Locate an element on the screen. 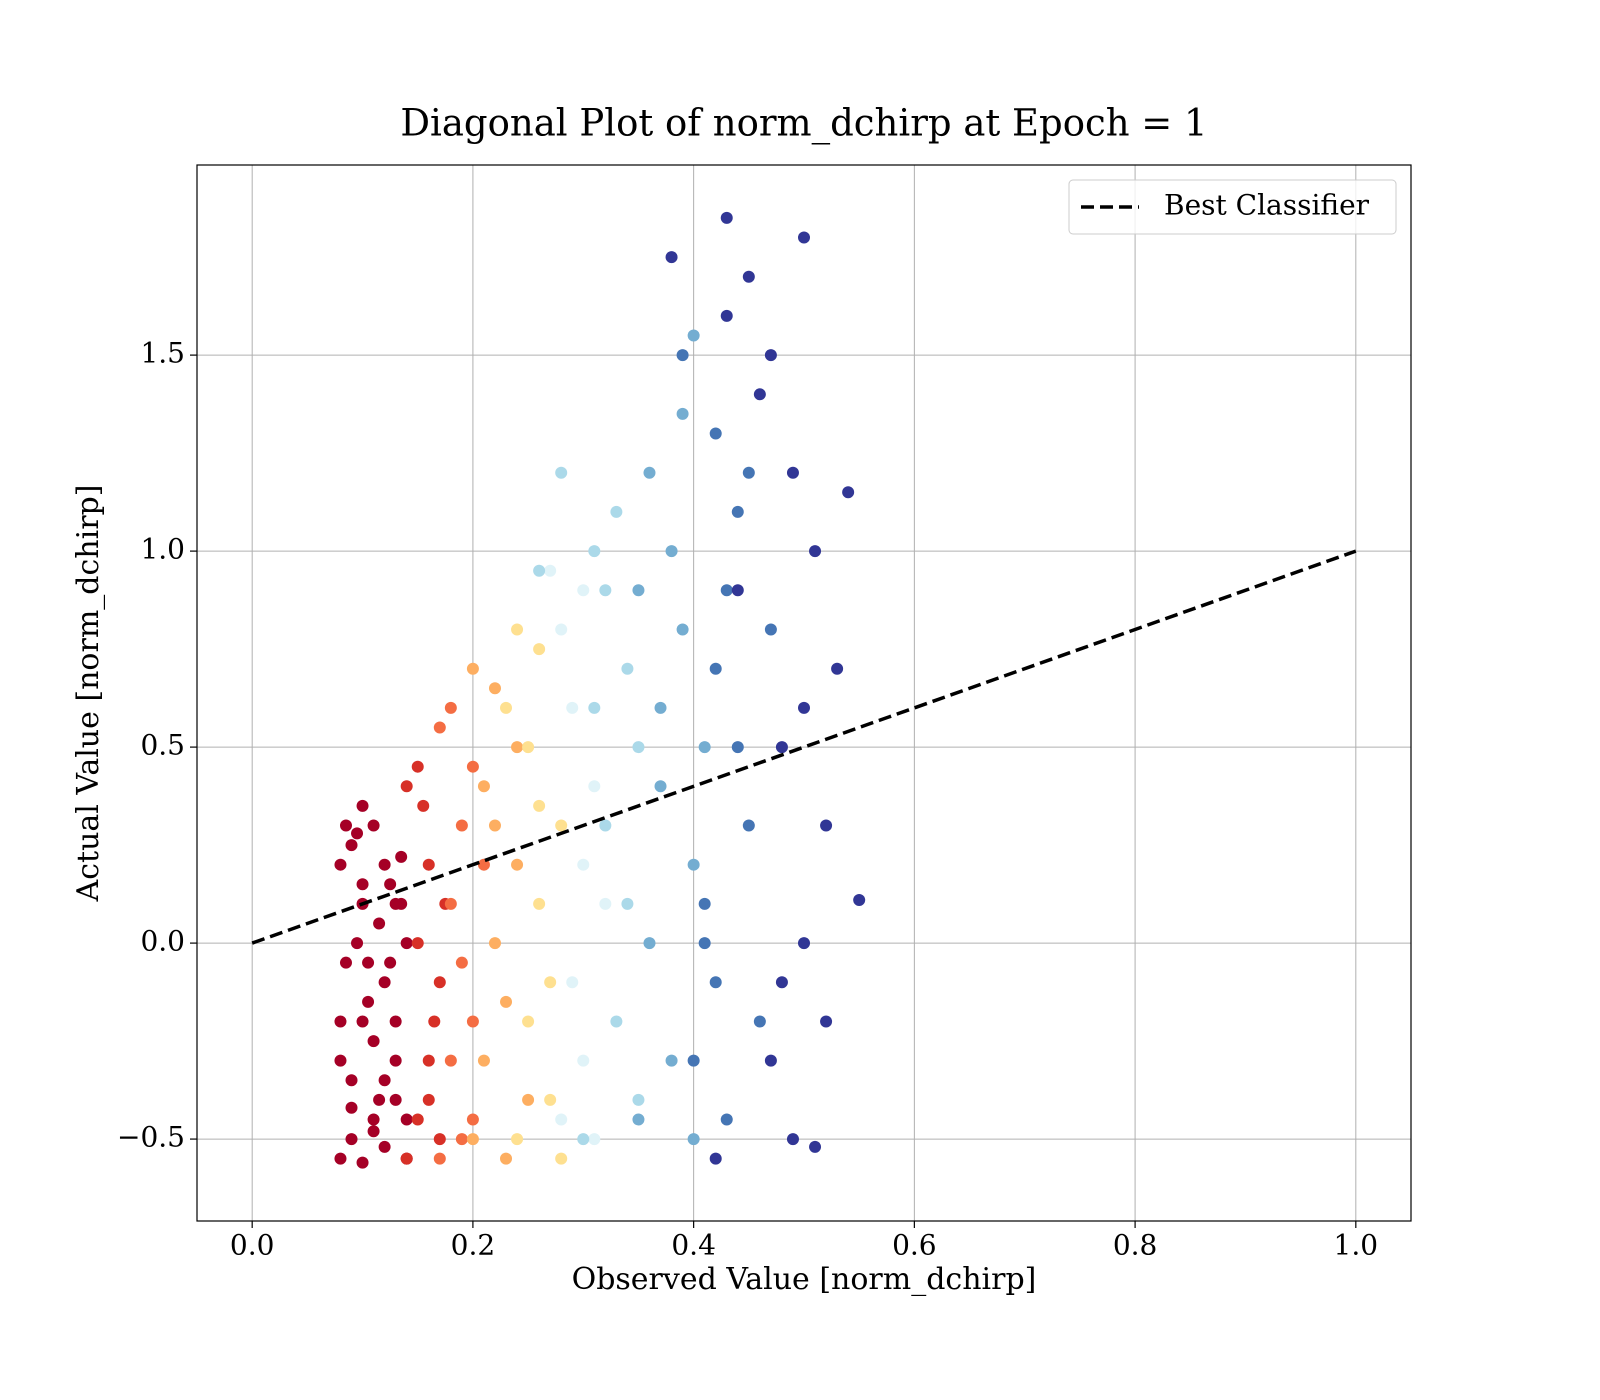  x-tick-label: 0.0 is located at coordinates (252, 1245).